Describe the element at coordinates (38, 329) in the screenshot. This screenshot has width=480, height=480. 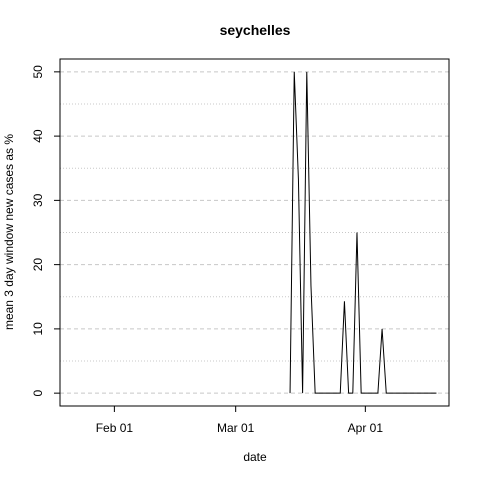
I see `y-tick-label: 10` at that location.